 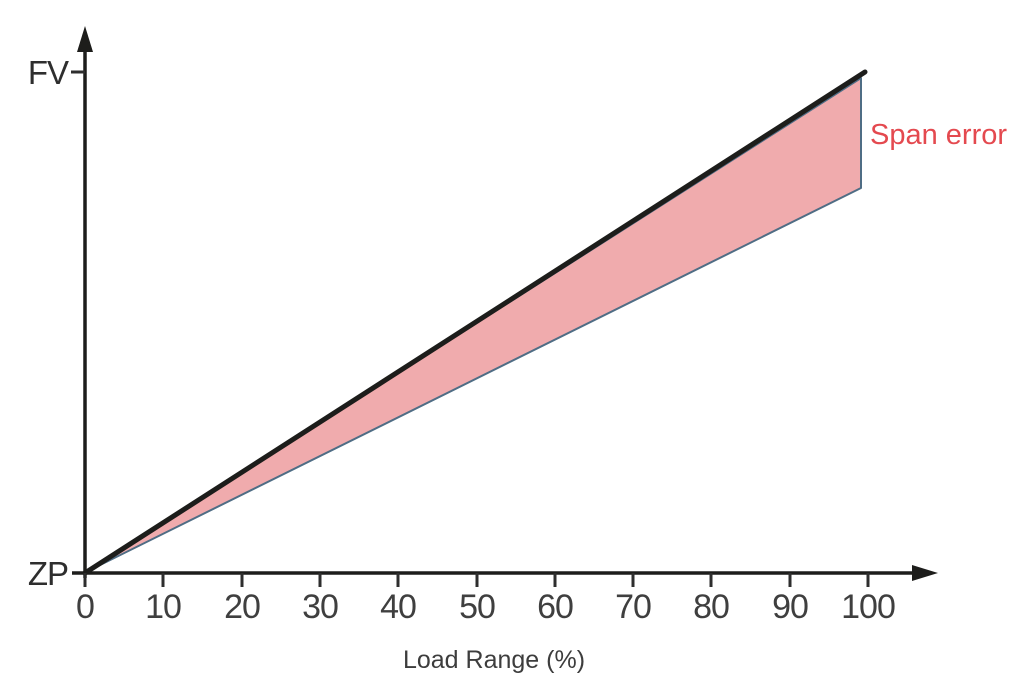 What do you see at coordinates (938, 135) in the screenshot?
I see `span-error-annotation: Span error` at bounding box center [938, 135].